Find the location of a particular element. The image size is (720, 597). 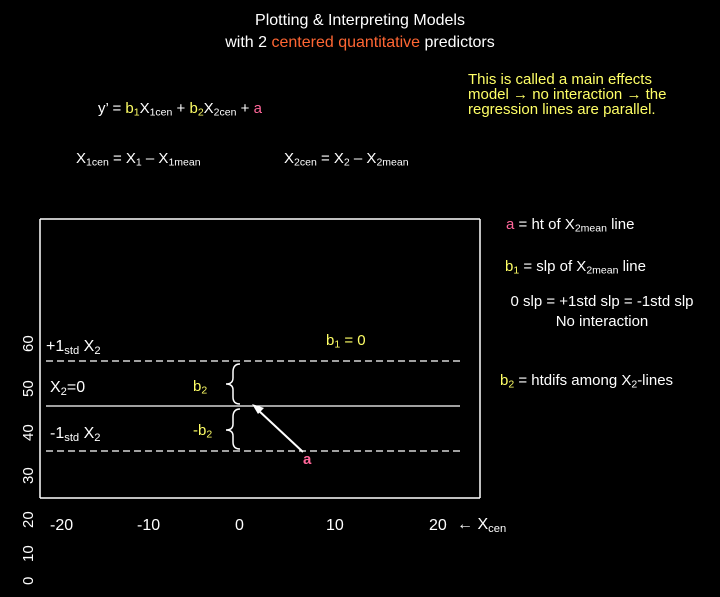

x1-centering-definition: X1cen = X1 – X1mean is located at coordinates (138, 159).